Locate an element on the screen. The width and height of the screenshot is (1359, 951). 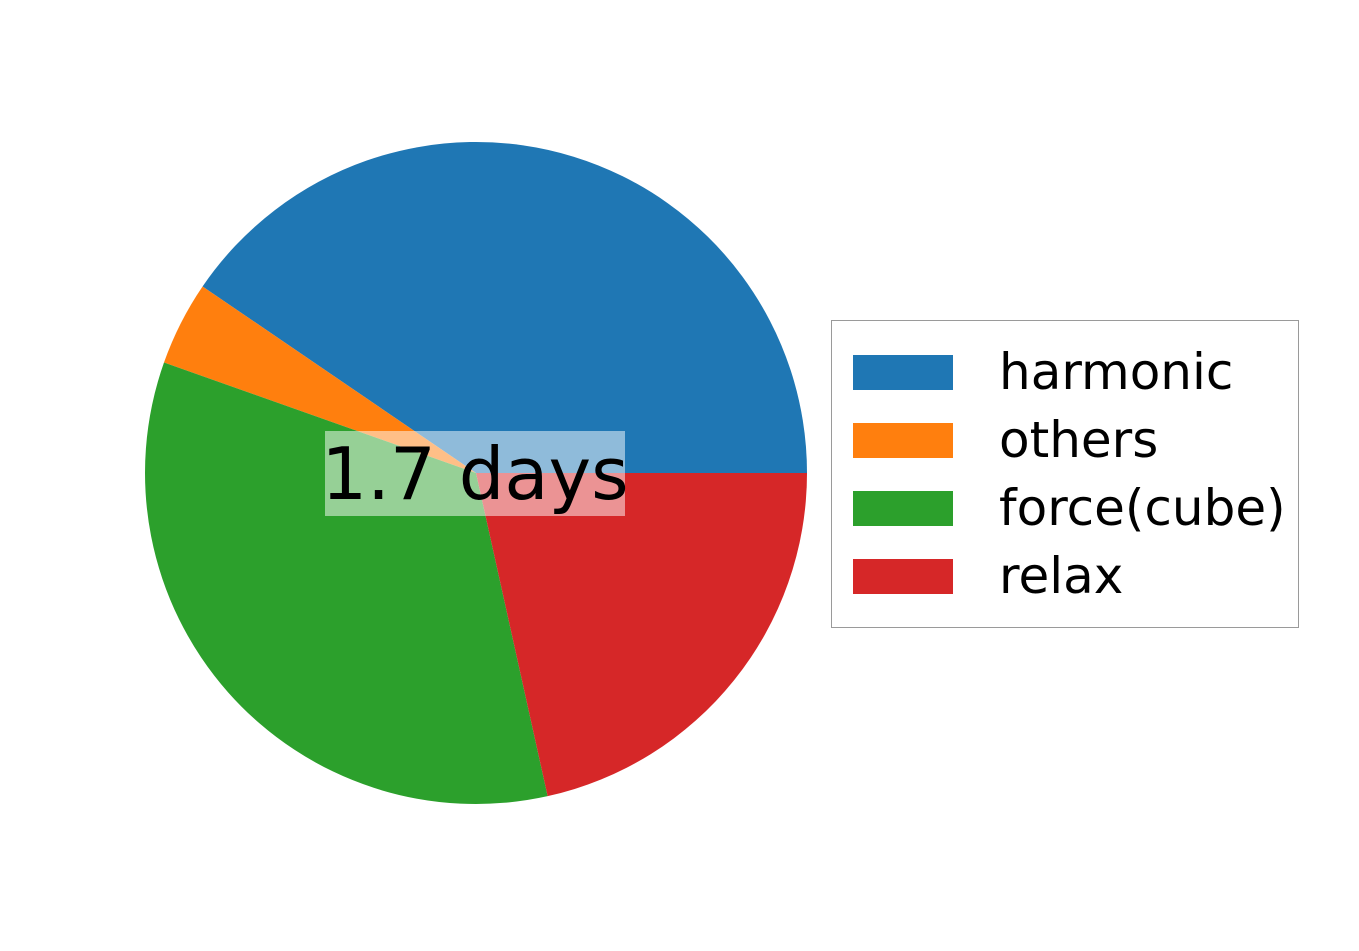
legend-item-label: harmonic is located at coordinates (1116, 372).